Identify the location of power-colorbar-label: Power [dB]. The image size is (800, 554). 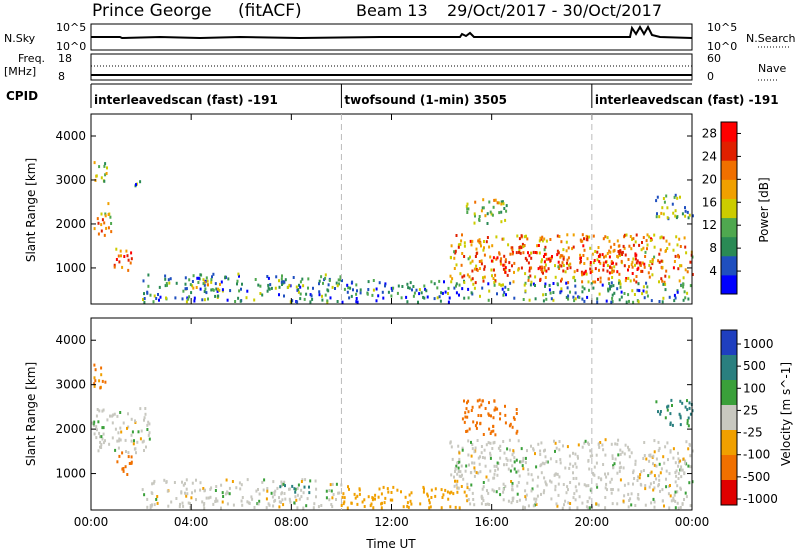
(764, 209).